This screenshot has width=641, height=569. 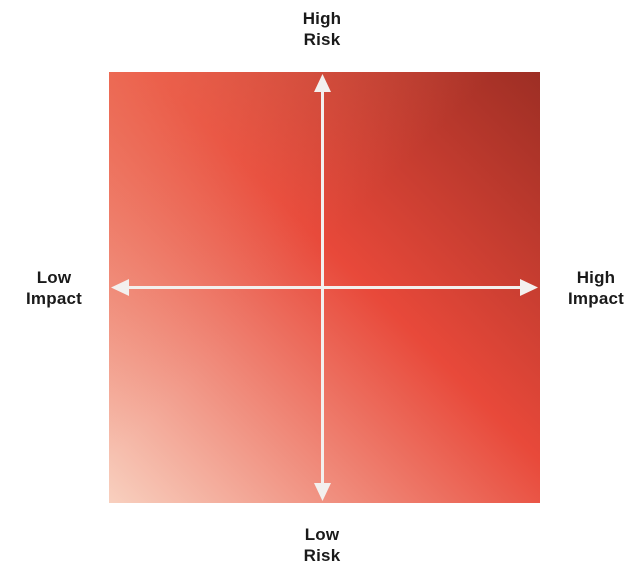 What do you see at coordinates (594, 288) in the screenshot?
I see `axis-label-high-impact: High Impact` at bounding box center [594, 288].